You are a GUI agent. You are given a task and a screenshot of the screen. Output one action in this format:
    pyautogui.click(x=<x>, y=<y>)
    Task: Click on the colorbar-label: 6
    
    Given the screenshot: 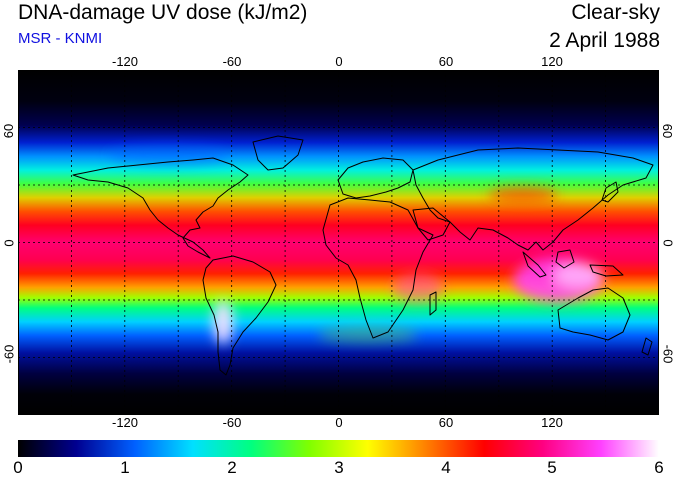 What is the action you would take?
    pyautogui.click(x=659, y=467)
    